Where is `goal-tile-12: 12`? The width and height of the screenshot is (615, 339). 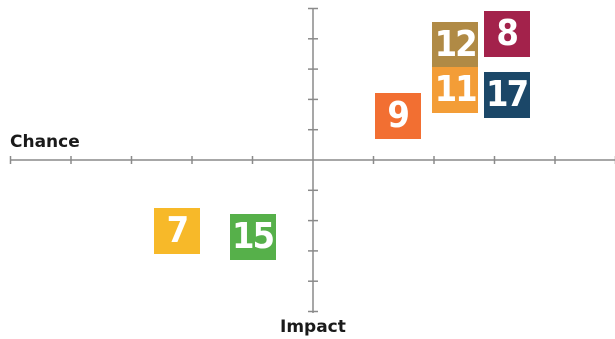
goal-tile-12: 12 is located at coordinates (455, 44).